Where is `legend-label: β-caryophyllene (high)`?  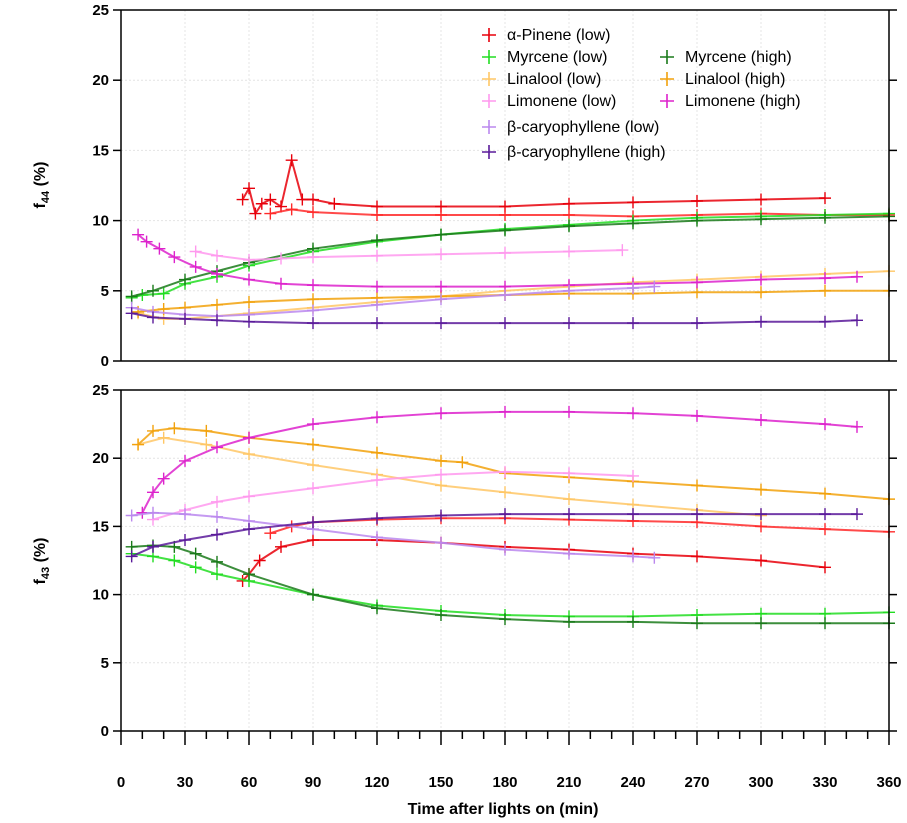
legend-label: β-caryophyllene (high) is located at coordinates (586, 152).